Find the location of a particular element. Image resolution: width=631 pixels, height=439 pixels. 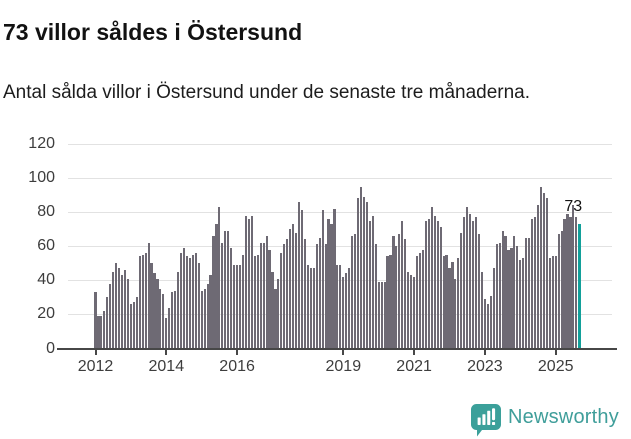

x-axis-label: 2012 is located at coordinates (95, 366).